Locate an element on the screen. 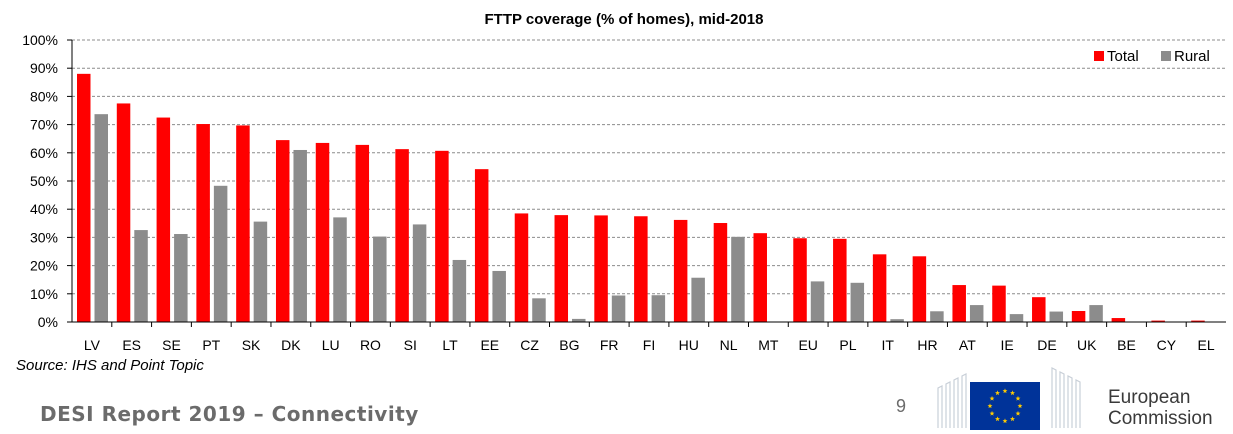  chart-title: FTTP coverage (% of homes), mid-2018 is located at coordinates (624, 19).